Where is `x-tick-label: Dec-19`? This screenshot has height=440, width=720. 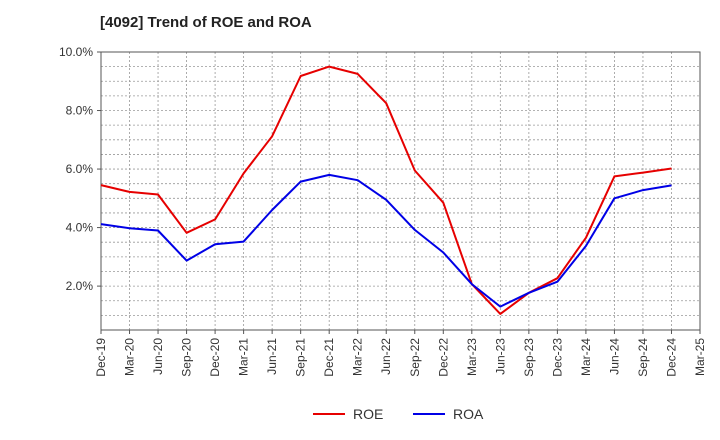
x-tick-label: Dec-19 is located at coordinates (101, 357).